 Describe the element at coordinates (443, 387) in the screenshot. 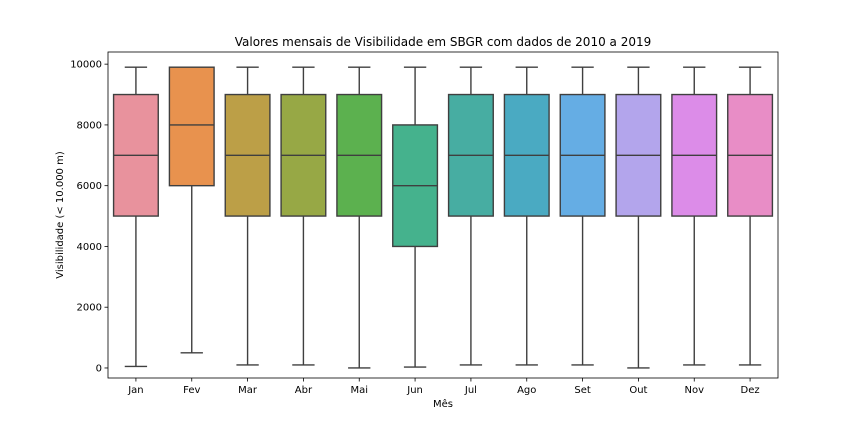

I see `x-axis-ticks: Jan Fev Mar Abr Mai Jun Jul Ago Set Out Nov Dez` at that location.